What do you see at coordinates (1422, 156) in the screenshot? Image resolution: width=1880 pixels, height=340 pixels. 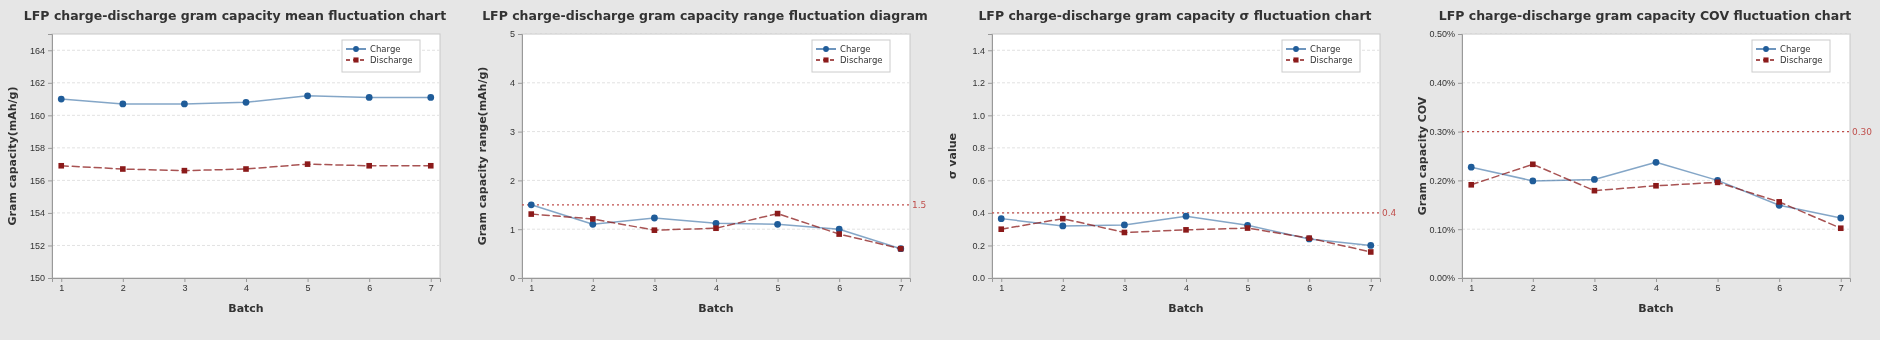 I see `y-axis-title: Gram capacity COV` at bounding box center [1422, 156].